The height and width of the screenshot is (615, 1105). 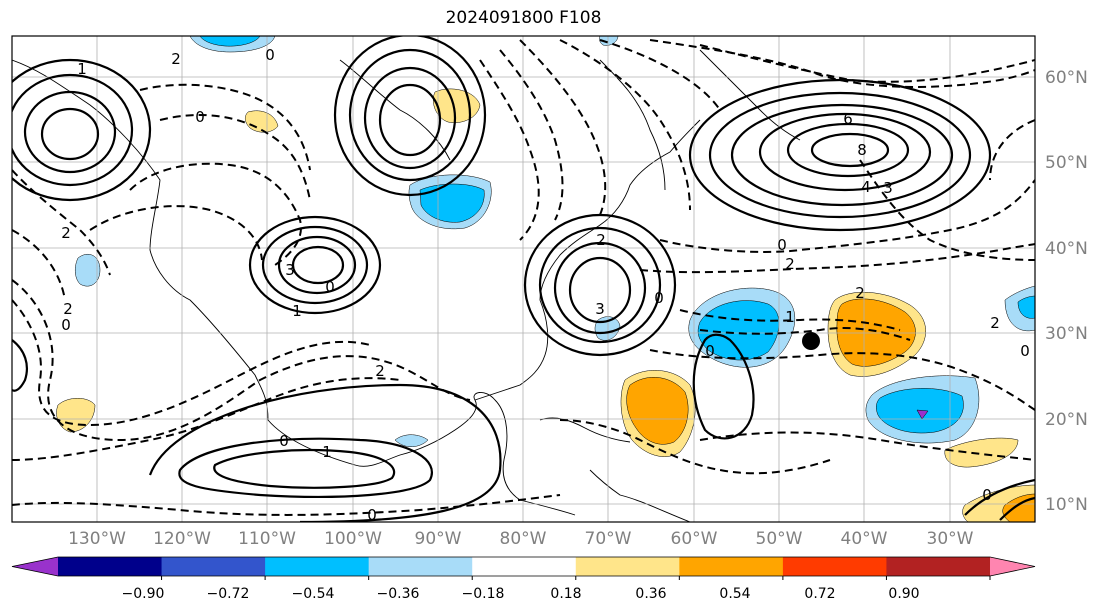 I want to click on map-title: 2024091800 F108, so click(x=523, y=18).